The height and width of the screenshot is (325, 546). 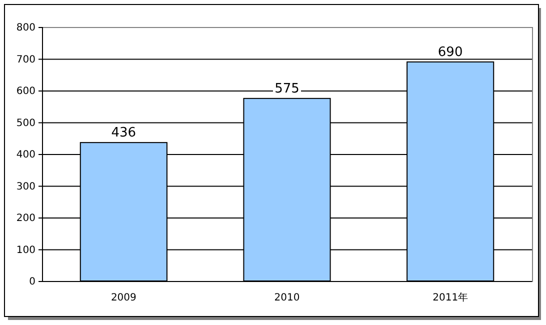 What do you see at coordinates (123, 298) in the screenshot?
I see `x-tick-label: 2009` at bounding box center [123, 298].